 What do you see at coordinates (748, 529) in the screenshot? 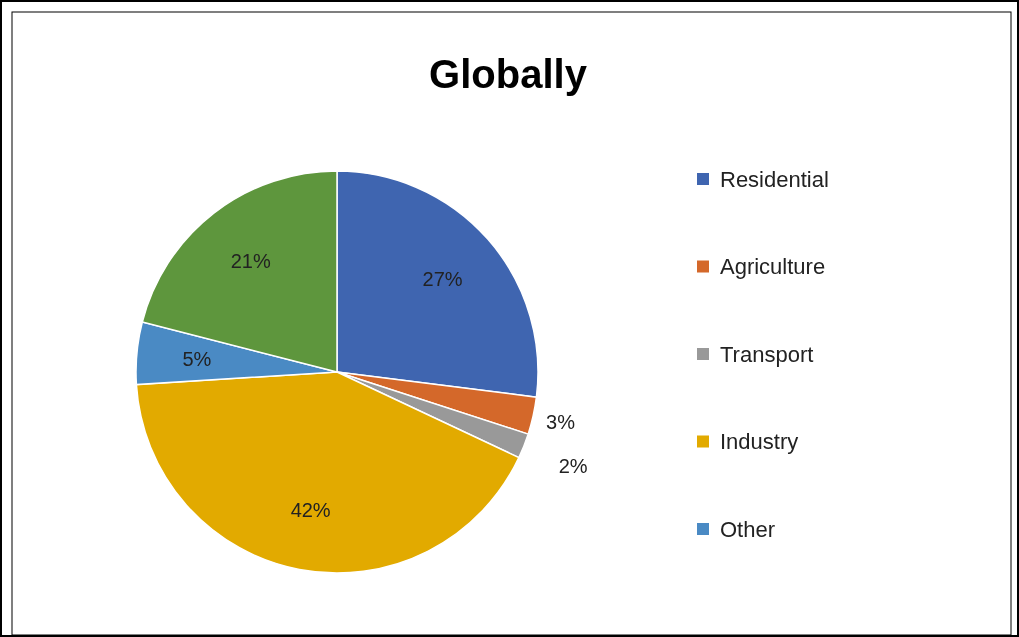
I see `legend-label: Other` at bounding box center [748, 529].